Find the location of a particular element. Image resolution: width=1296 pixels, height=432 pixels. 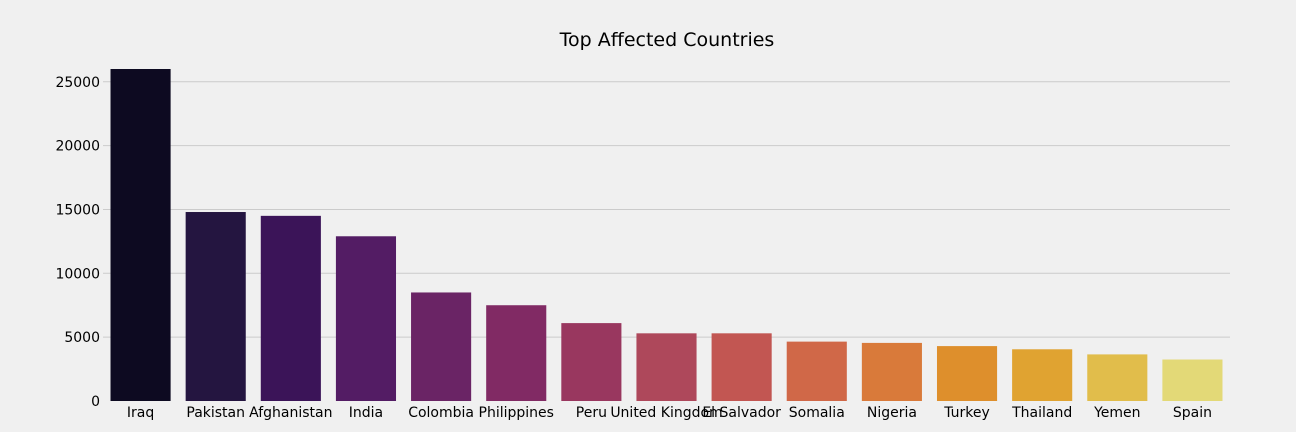

bar-united-kingdom is located at coordinates (666, 367).